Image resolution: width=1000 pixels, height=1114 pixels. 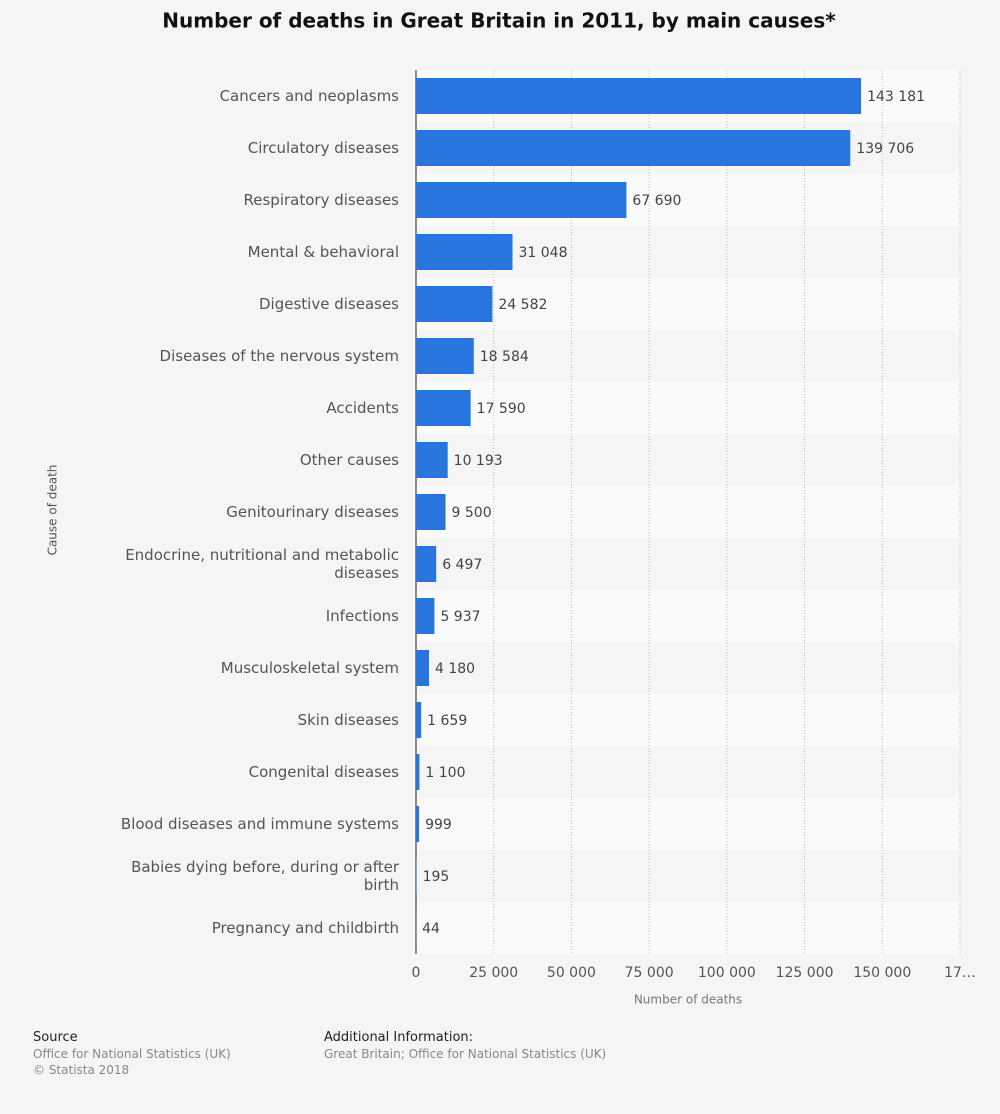 I want to click on y-tick-label: Infections, so click(x=362, y=616).